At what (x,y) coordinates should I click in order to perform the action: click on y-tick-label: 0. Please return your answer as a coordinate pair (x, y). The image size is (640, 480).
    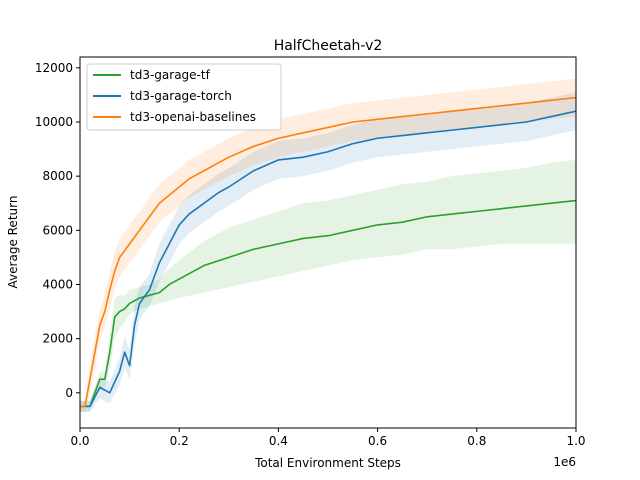
    Looking at the image, I should click on (69, 393).